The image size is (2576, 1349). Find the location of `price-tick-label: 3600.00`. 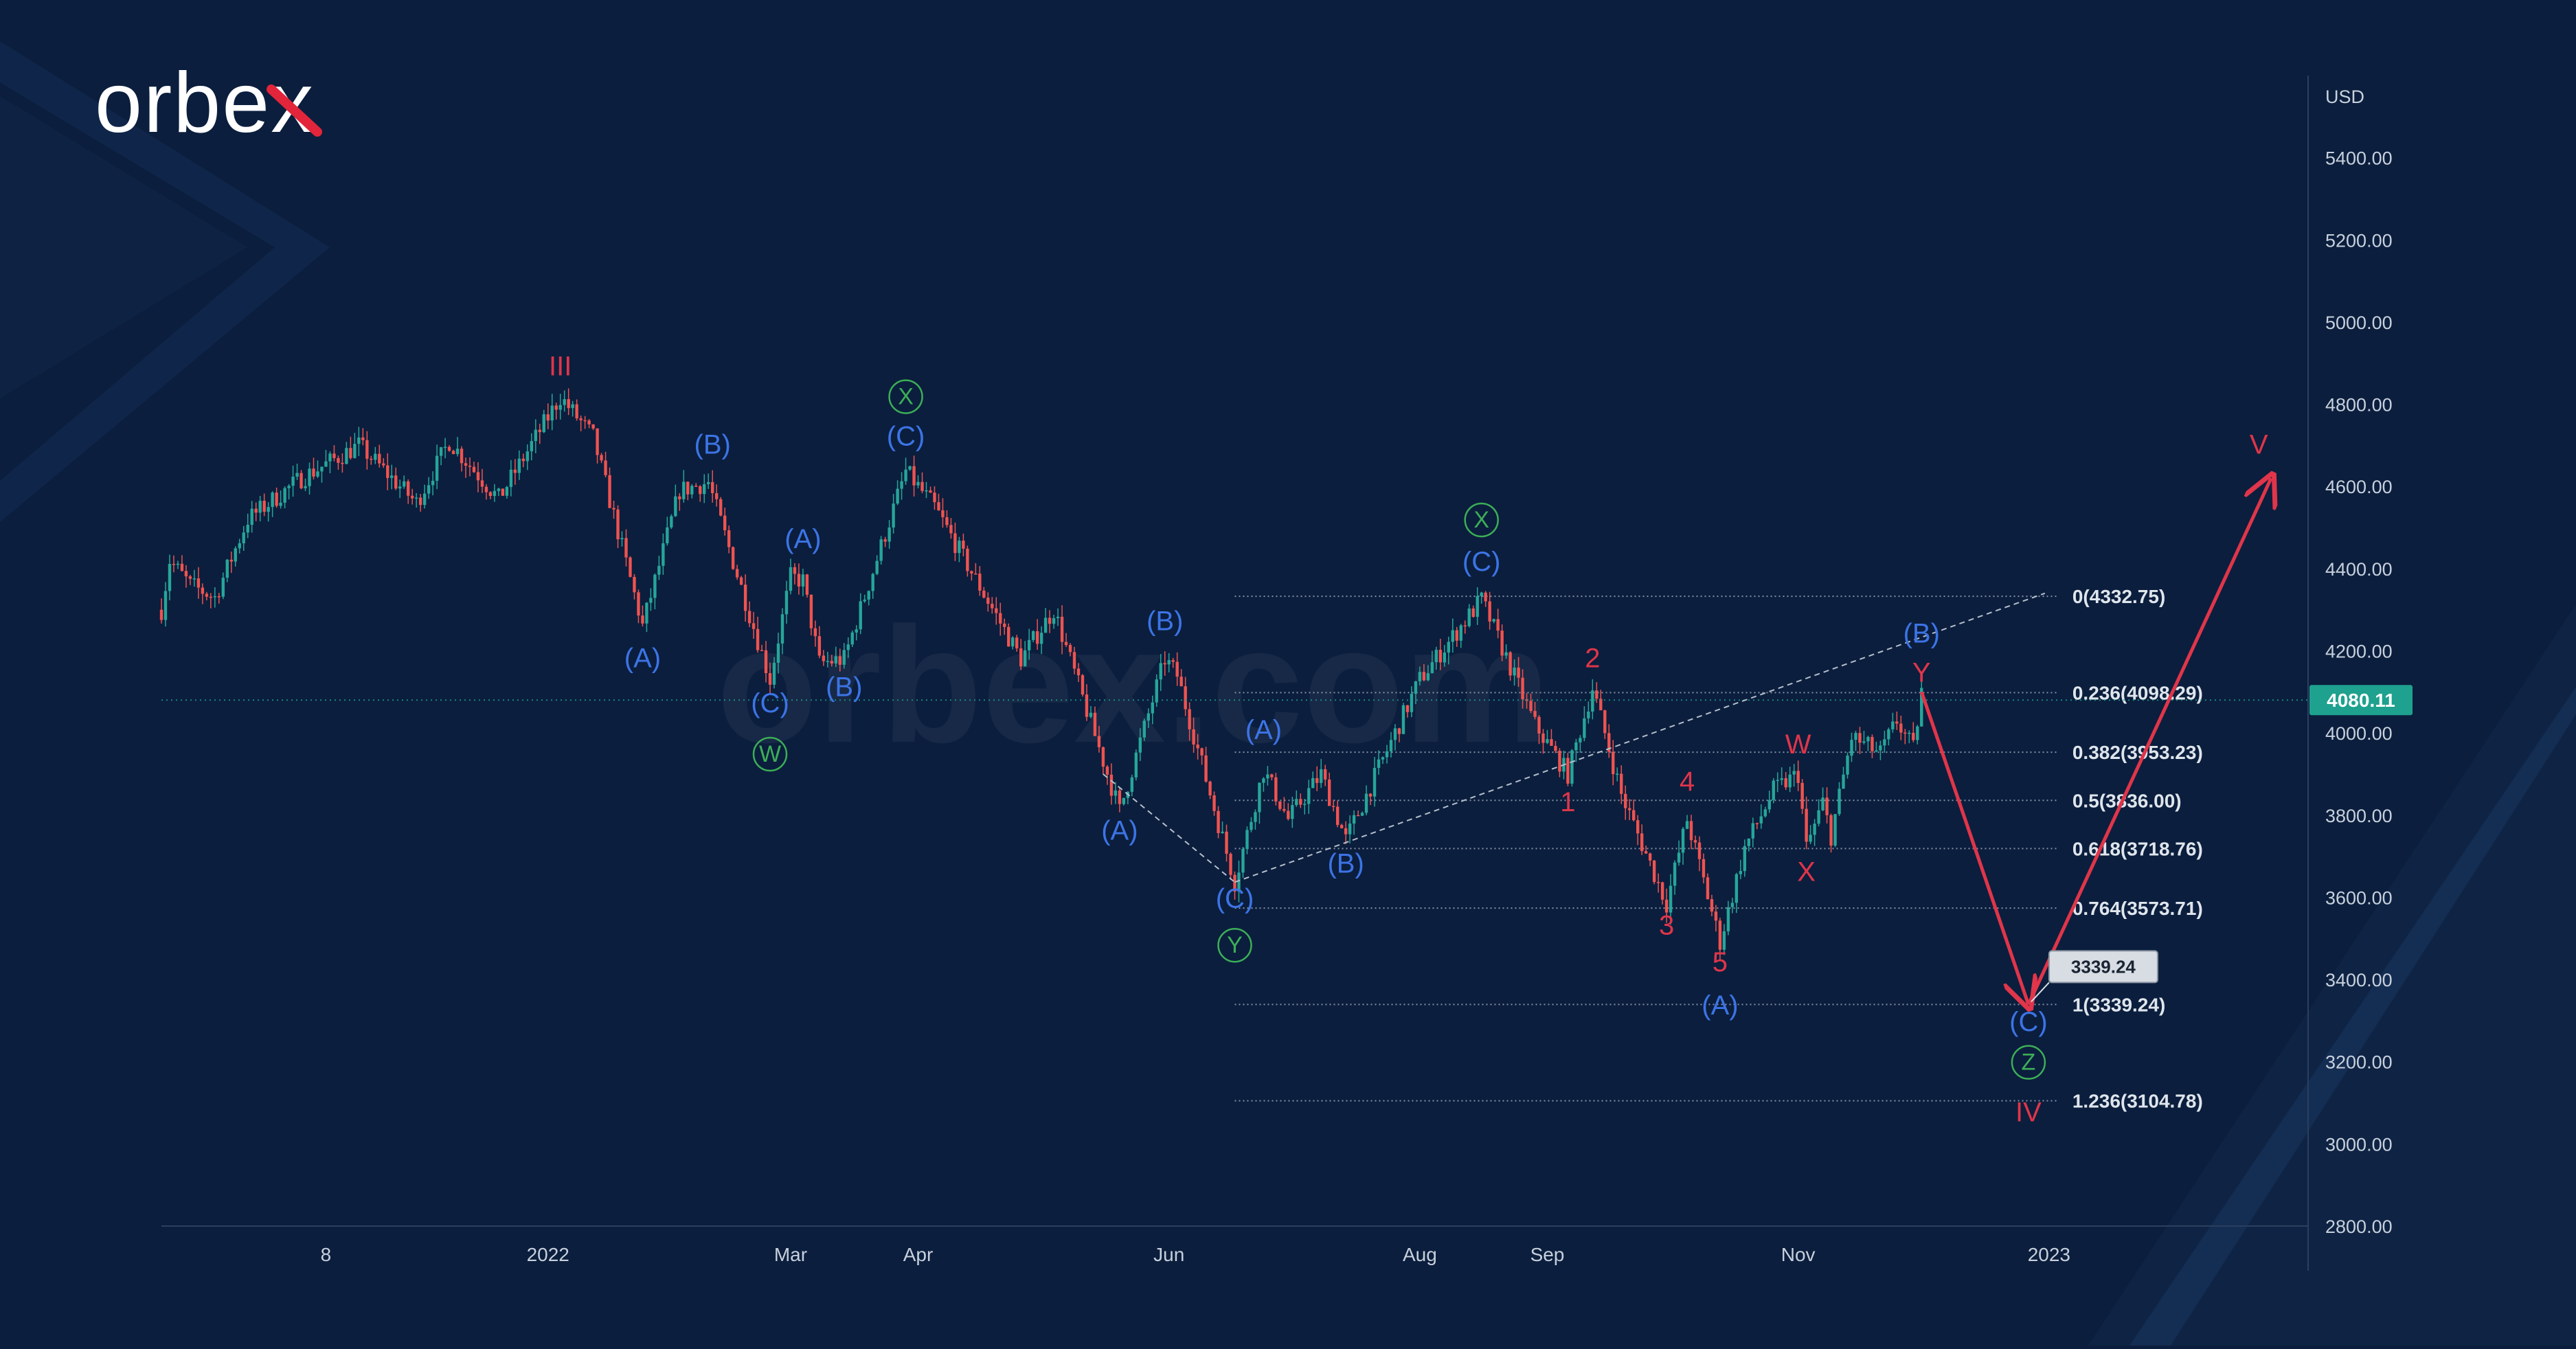

price-tick-label: 3600.00 is located at coordinates (2359, 897).